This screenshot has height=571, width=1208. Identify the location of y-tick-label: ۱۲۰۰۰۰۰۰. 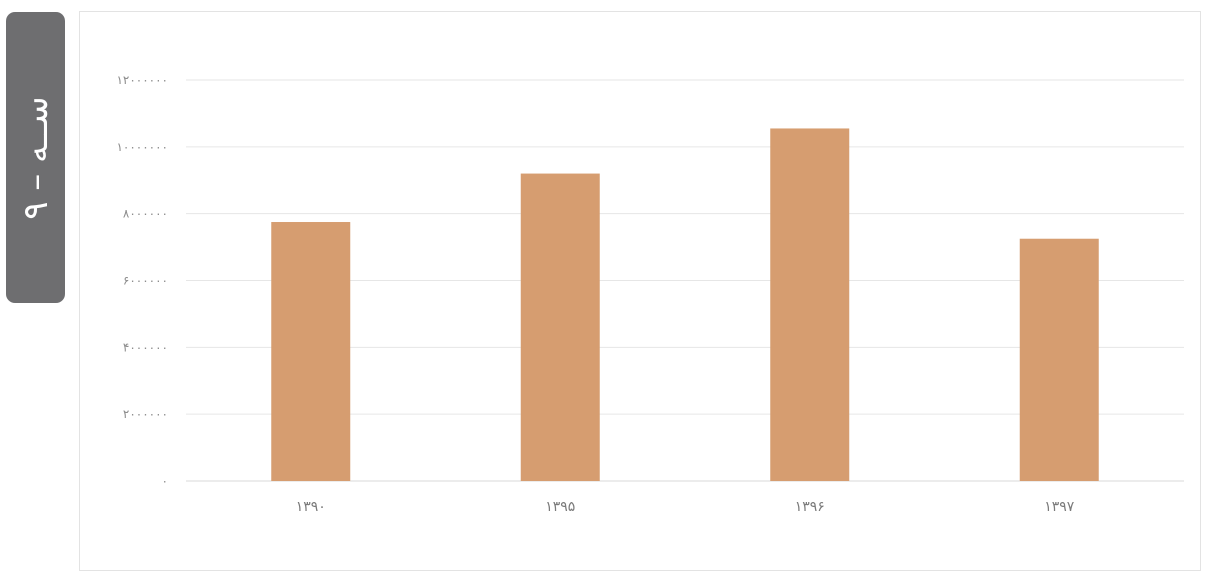
(142, 80).